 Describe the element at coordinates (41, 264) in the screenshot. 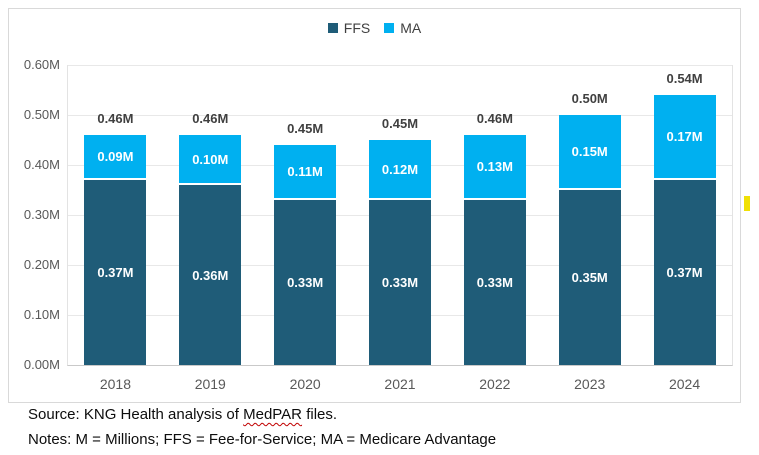

I see `y-axis-tick-label: 0.20M` at that location.